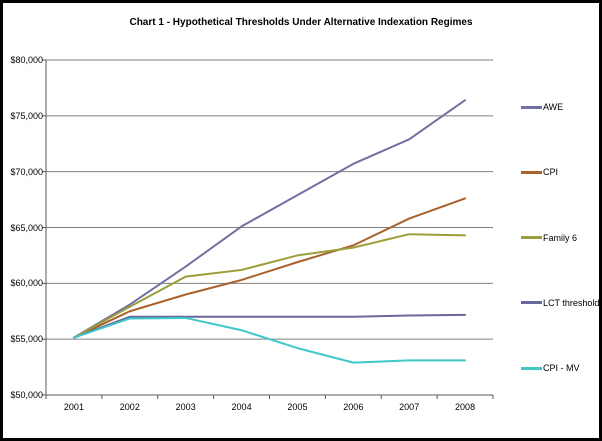  I want to click on x-axis-tick-label: 2005, so click(297, 407).